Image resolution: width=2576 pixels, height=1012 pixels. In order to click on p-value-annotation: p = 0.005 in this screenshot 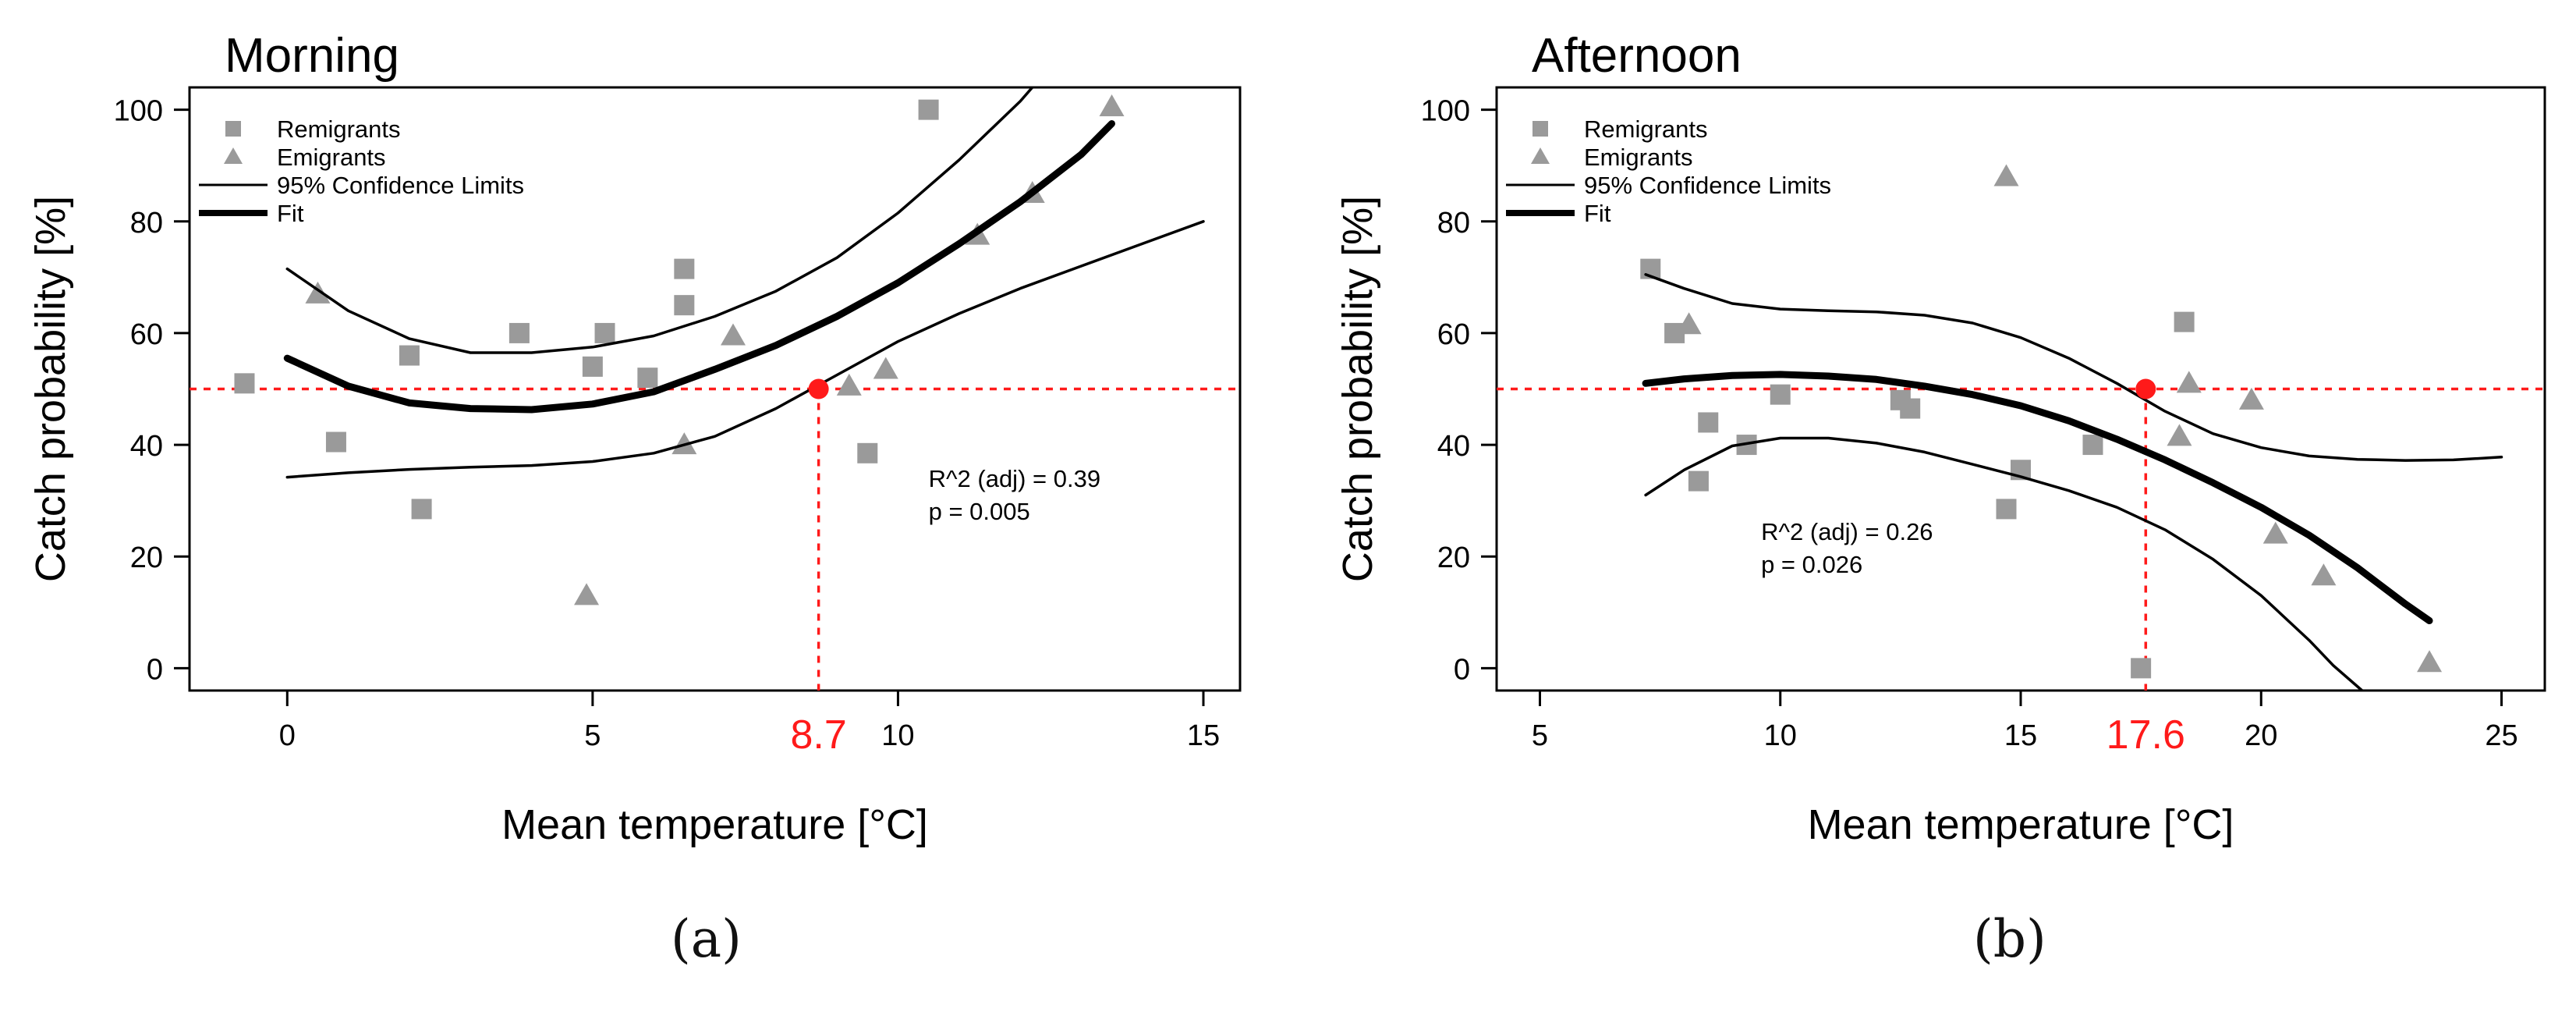, I will do `click(980, 511)`.